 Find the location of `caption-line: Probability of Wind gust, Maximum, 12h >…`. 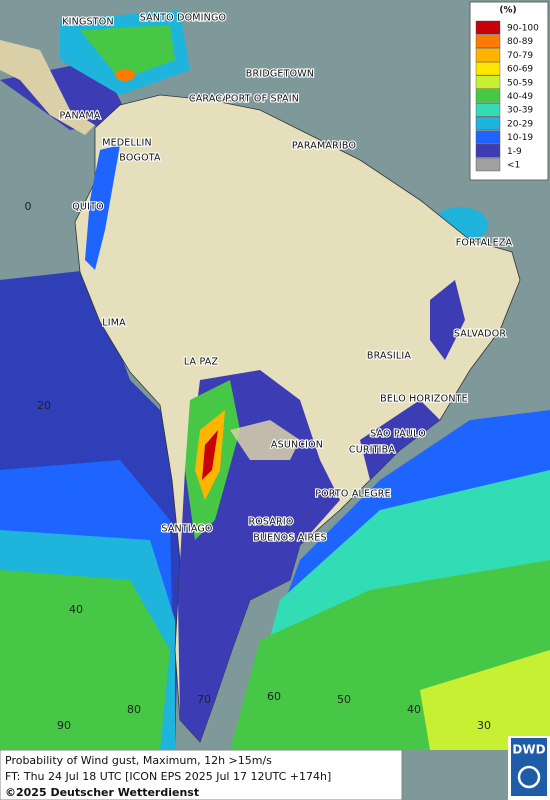

caption-line: Probability of Wind gust, Maximum, 12h >… is located at coordinates (138, 760).